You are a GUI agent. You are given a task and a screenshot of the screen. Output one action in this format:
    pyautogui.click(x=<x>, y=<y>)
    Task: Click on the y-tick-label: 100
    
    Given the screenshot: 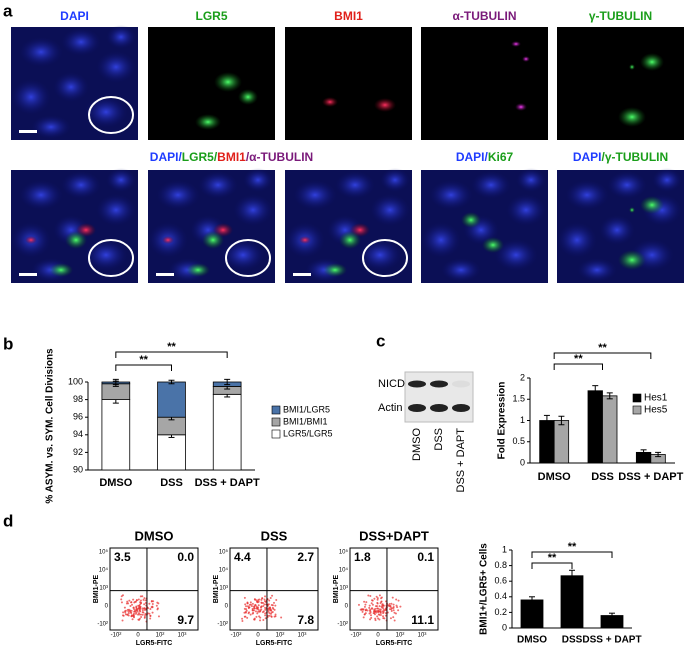 What is the action you would take?
    pyautogui.click(x=75, y=381)
    